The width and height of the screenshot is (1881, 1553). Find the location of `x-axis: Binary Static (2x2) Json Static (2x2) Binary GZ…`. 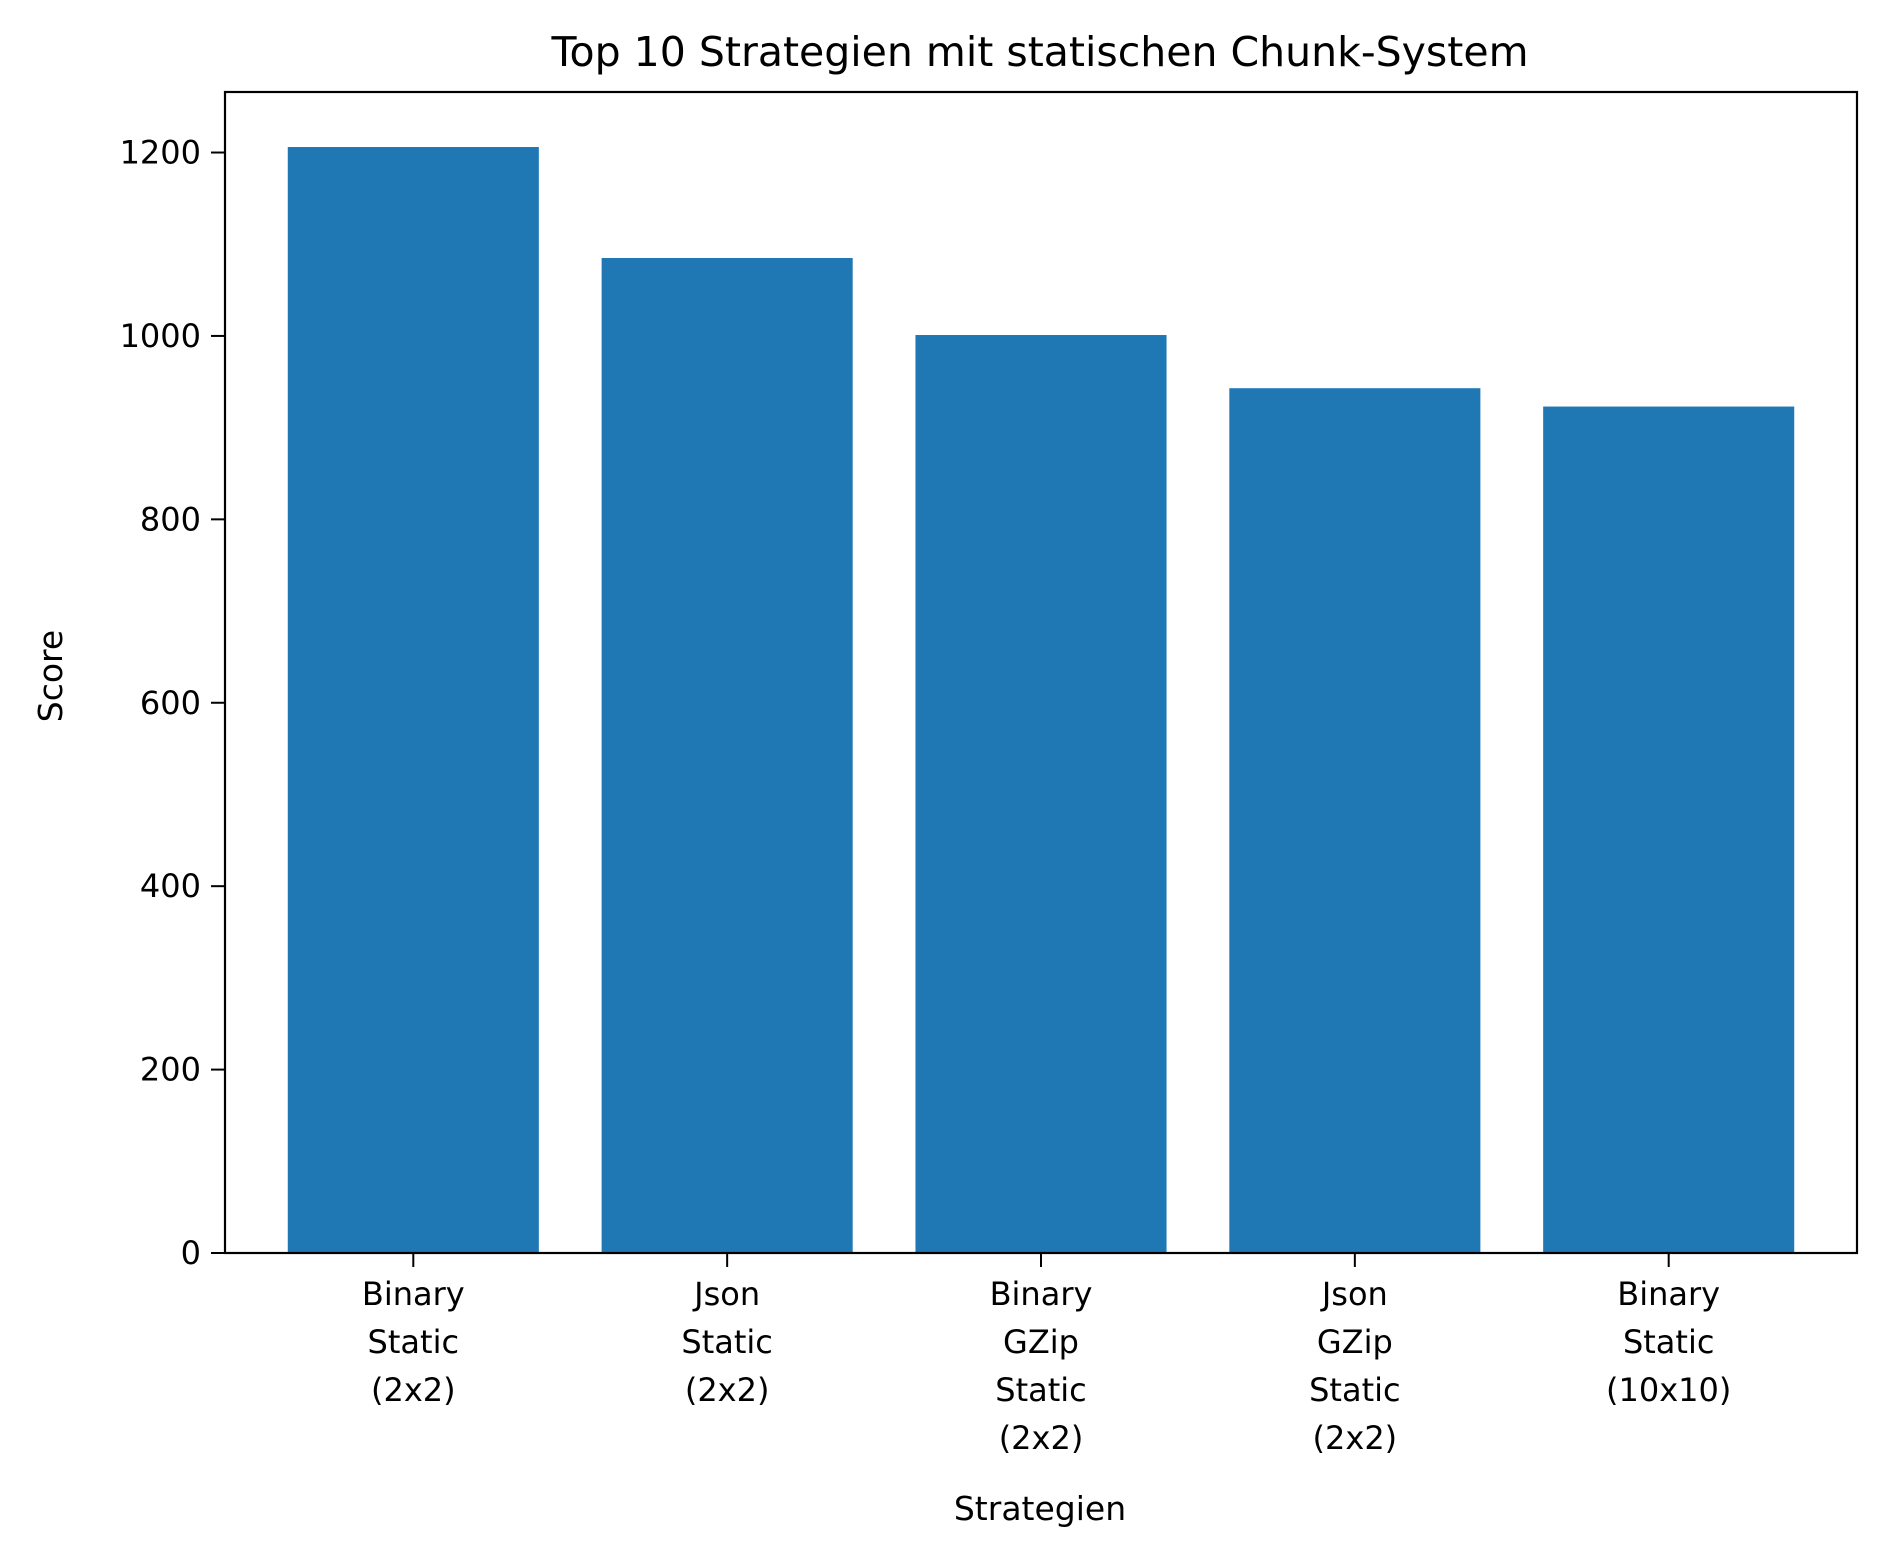

x-axis: Binary Static (2x2) Json Static (2x2) Binary GZ… is located at coordinates (1046, 1355).